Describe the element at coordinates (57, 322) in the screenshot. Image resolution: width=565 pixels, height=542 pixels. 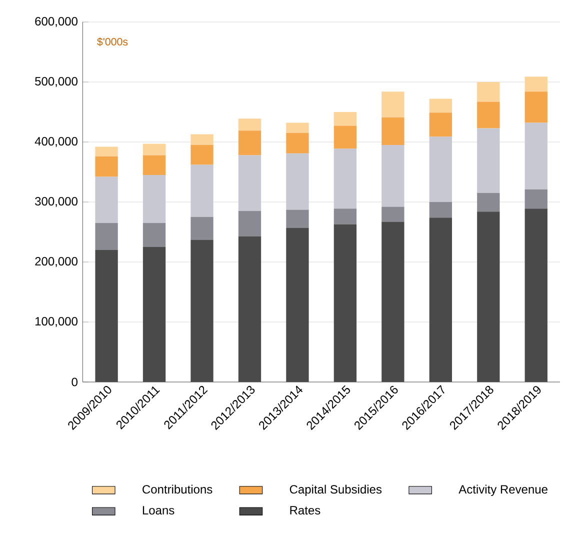
I see `y-tick-label: 100,000` at that location.